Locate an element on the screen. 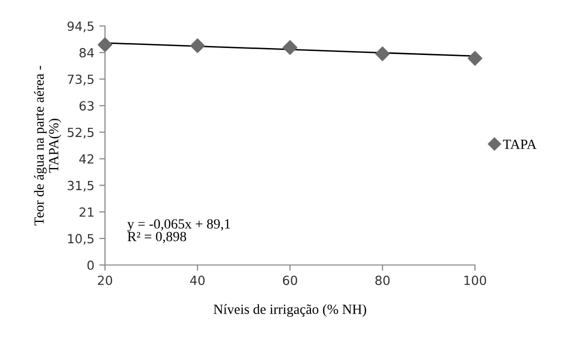  y-tick-label: 52,5 is located at coordinates (81, 133).